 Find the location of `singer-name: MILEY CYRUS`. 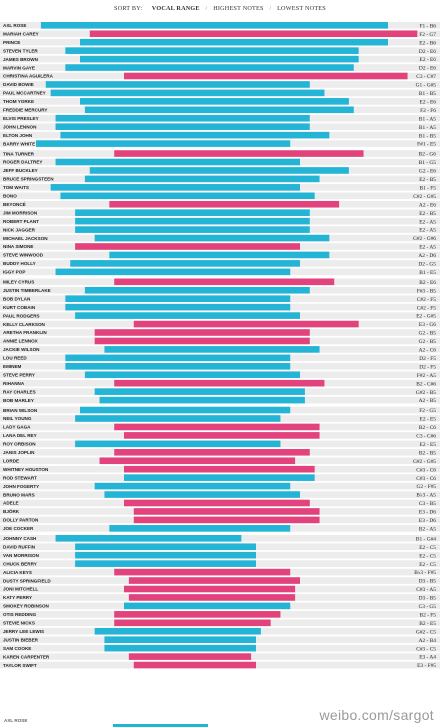

singer-name: MILEY CYRUS is located at coordinates (18, 282).